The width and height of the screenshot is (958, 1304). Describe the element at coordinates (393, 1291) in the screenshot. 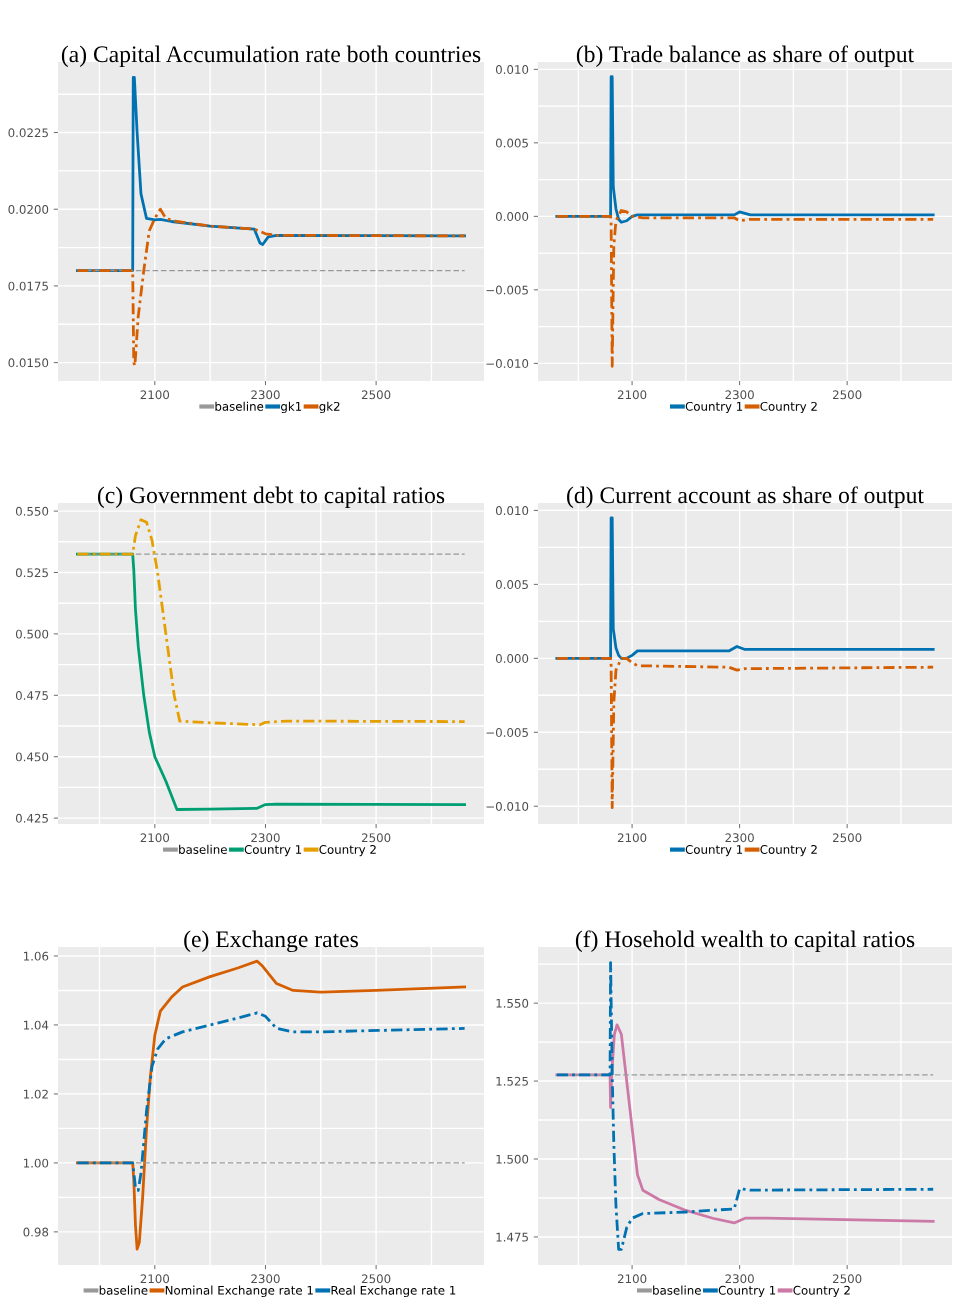

I see `legend-label: Real Exchange rate 1` at that location.